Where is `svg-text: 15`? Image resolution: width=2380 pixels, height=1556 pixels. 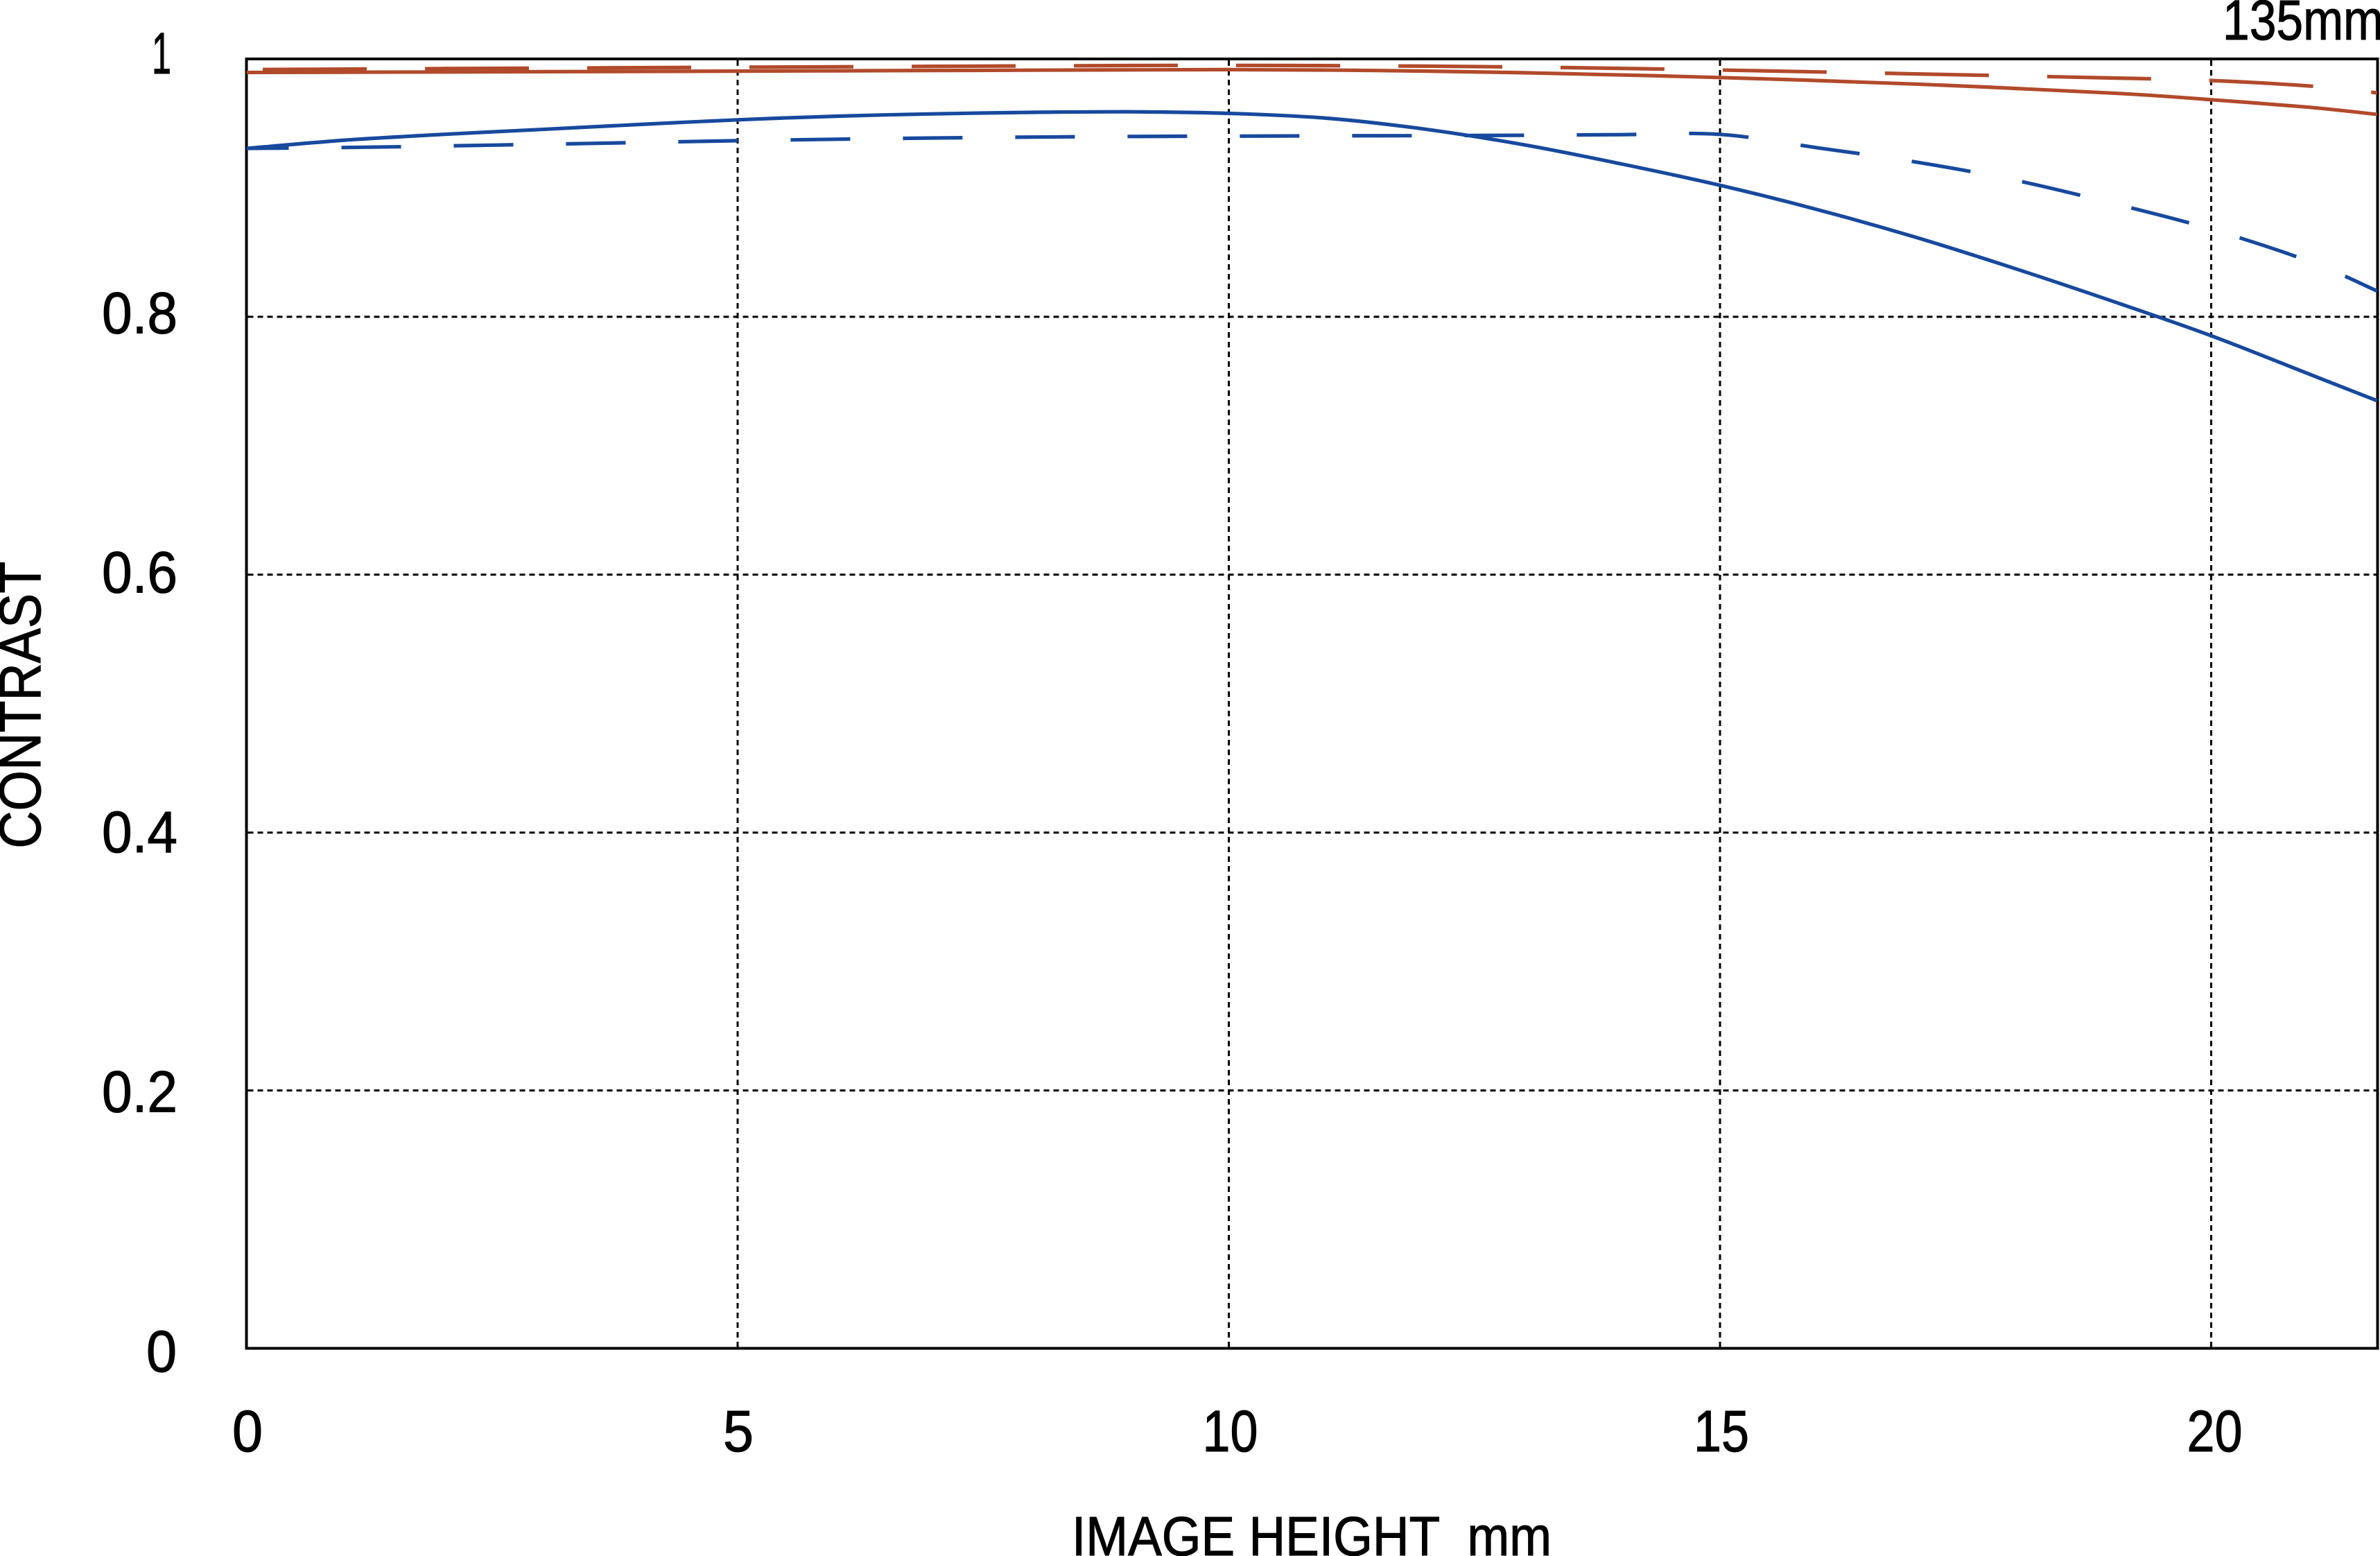 svg-text: 15 is located at coordinates (1721, 1431).